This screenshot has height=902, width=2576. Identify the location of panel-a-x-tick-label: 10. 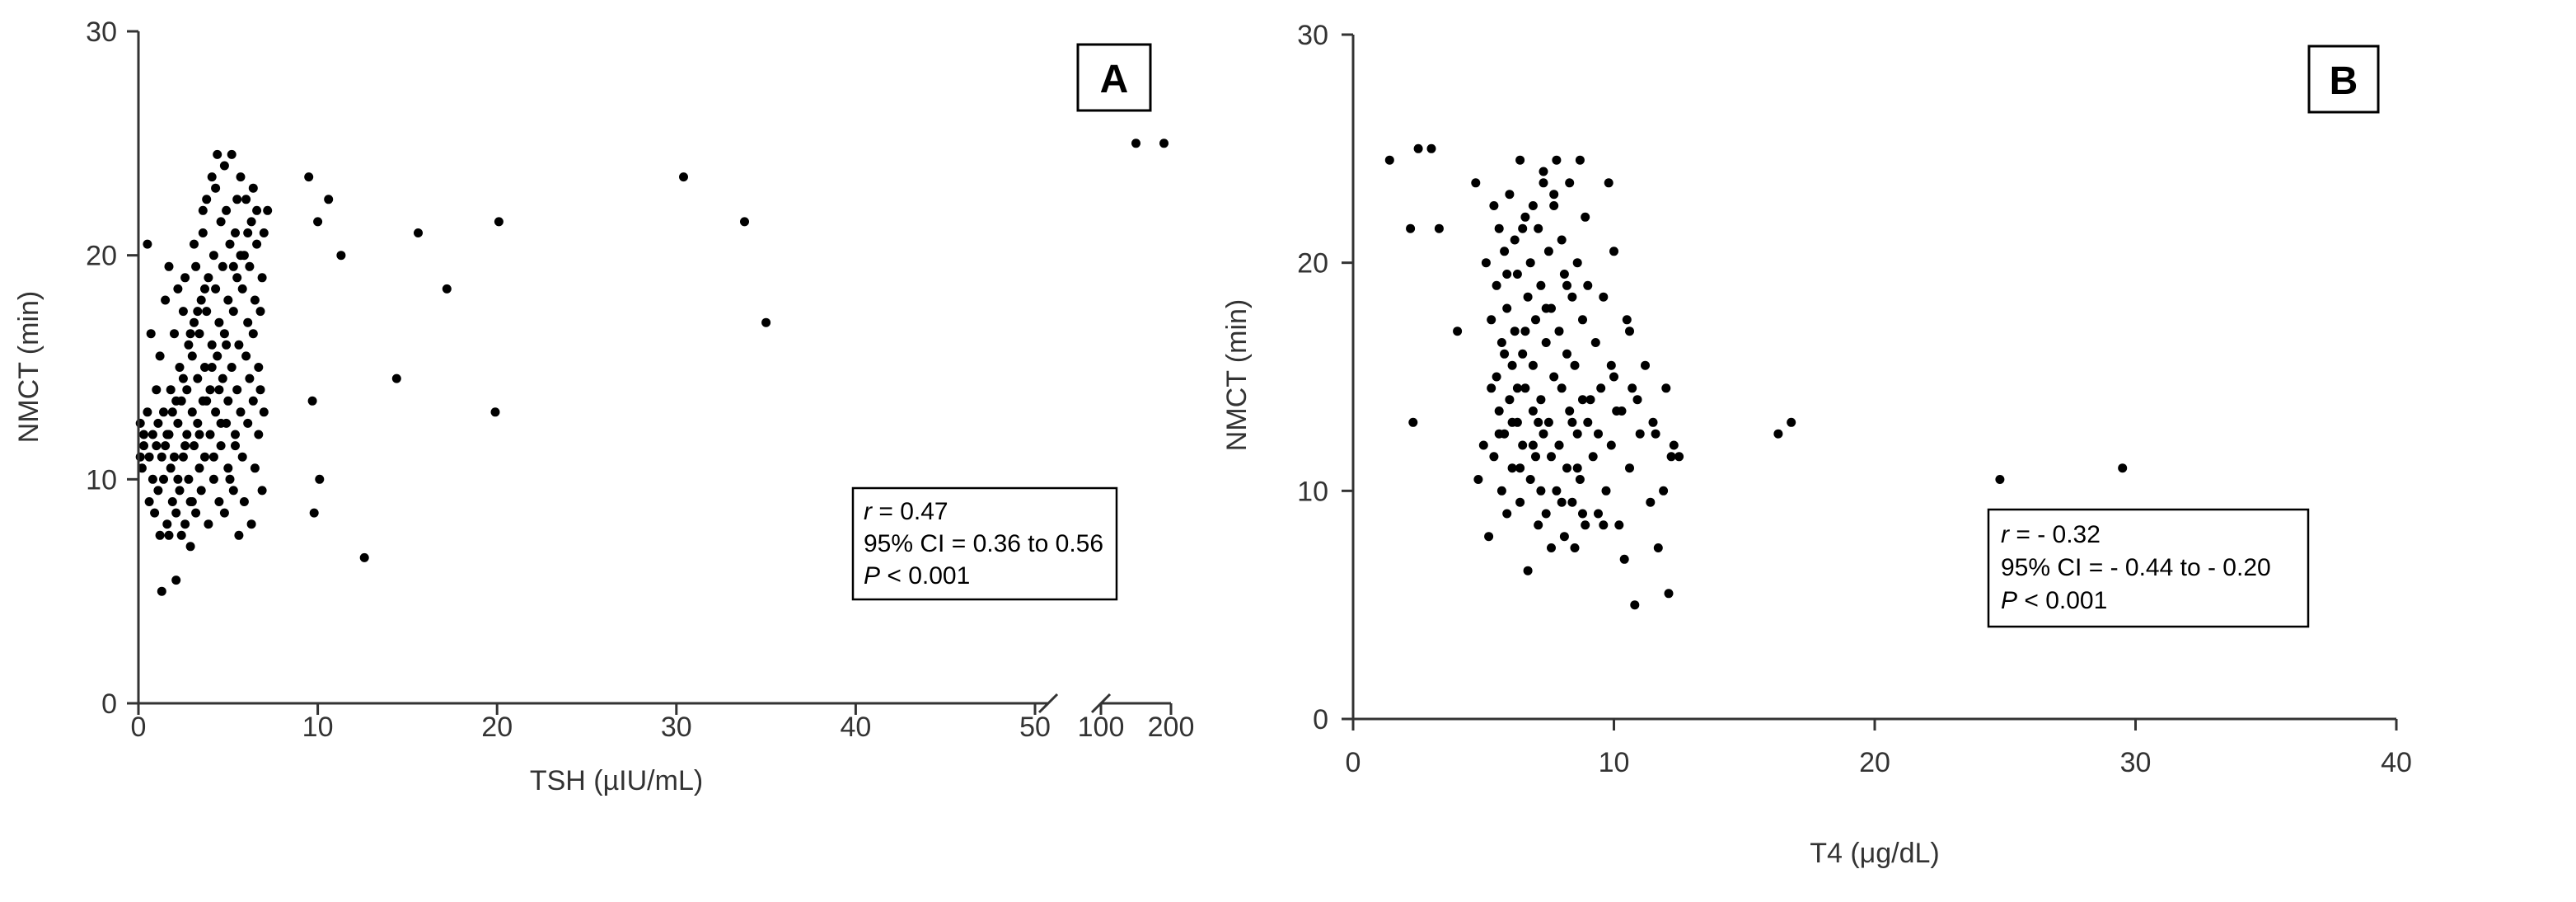
(318, 727).